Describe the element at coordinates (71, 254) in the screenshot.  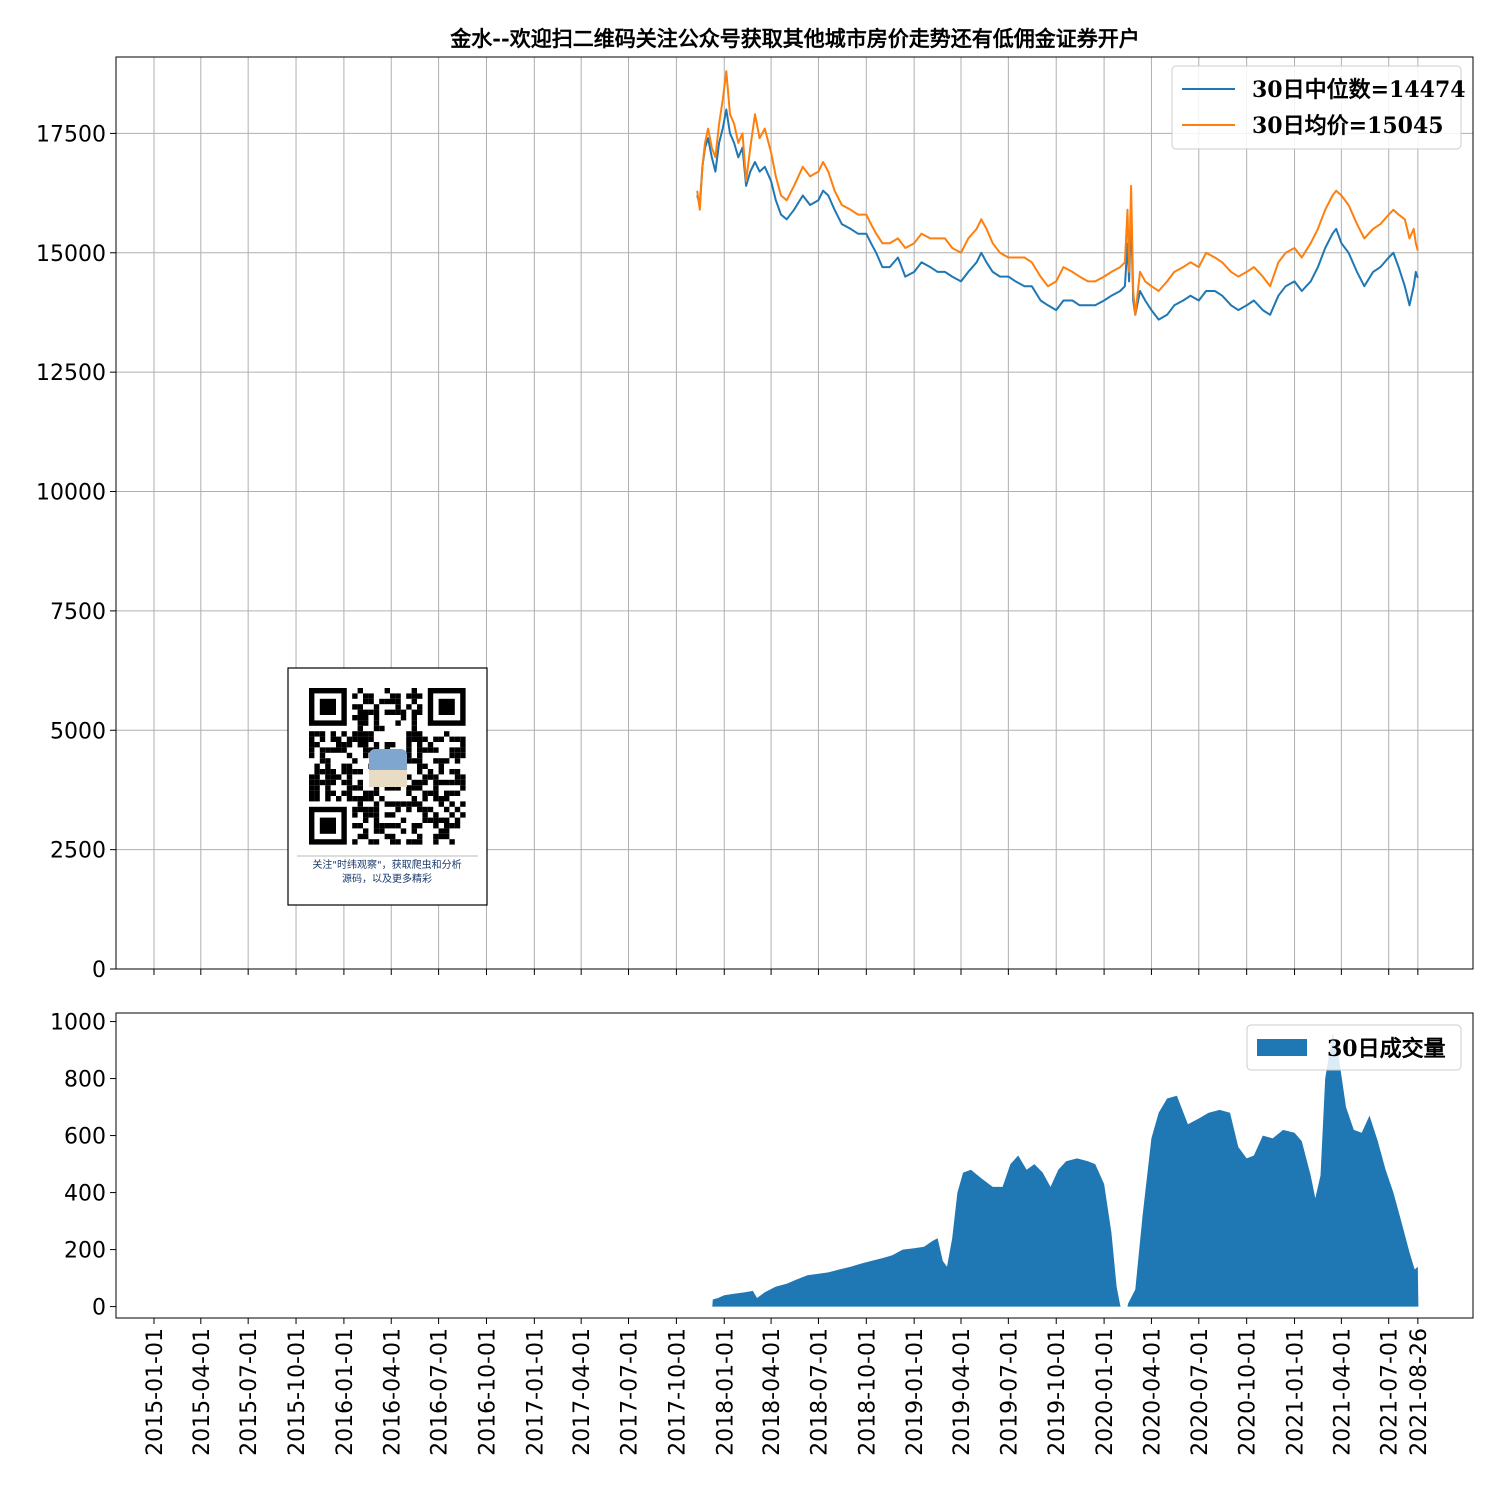
I see `top-ytick-label-6: 15000` at that location.